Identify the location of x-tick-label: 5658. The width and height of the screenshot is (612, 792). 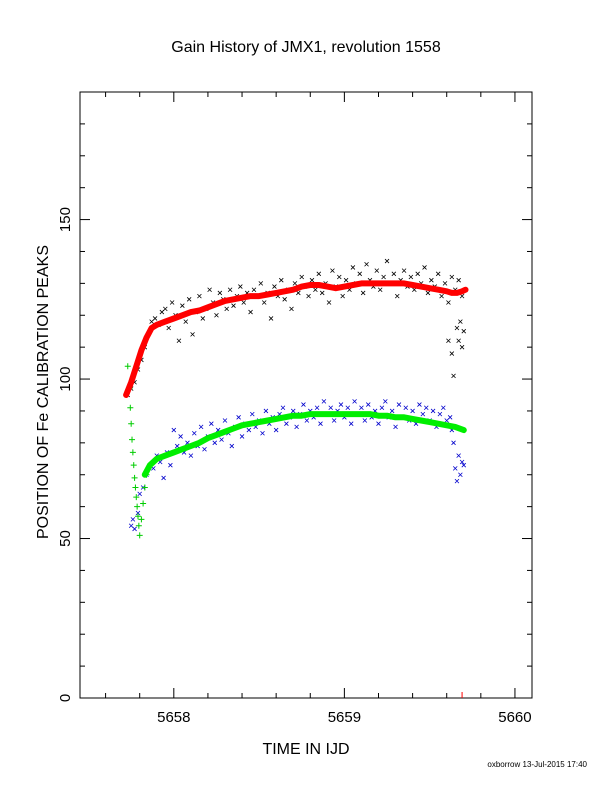
(173, 717).